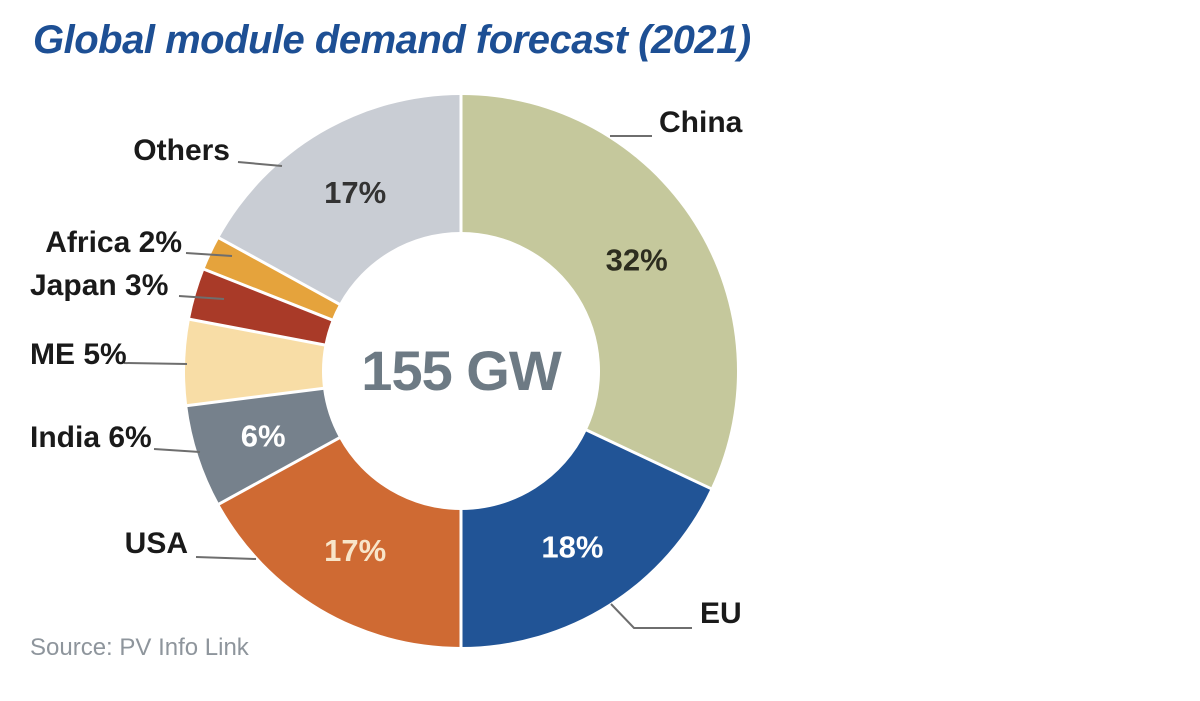 This screenshot has height=701, width=1200. What do you see at coordinates (255, 362) in the screenshot?
I see `slice-me` at bounding box center [255, 362].